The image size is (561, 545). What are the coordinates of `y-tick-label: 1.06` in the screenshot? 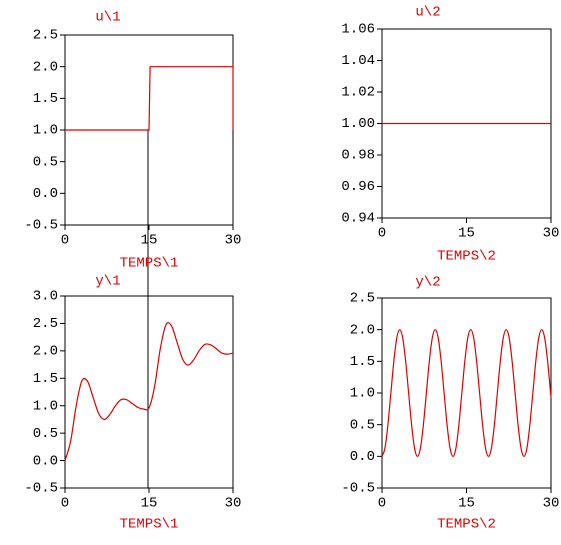 It's located at (358, 30).